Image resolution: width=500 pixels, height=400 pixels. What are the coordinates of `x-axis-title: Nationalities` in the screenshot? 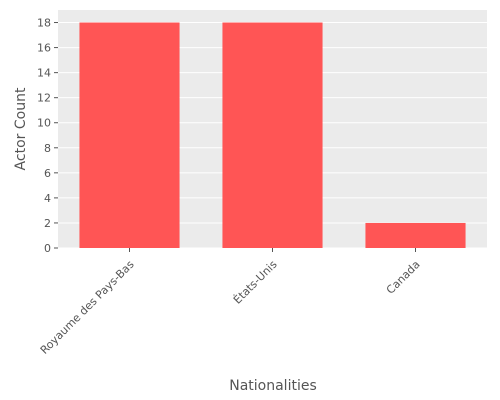 It's located at (273, 386).